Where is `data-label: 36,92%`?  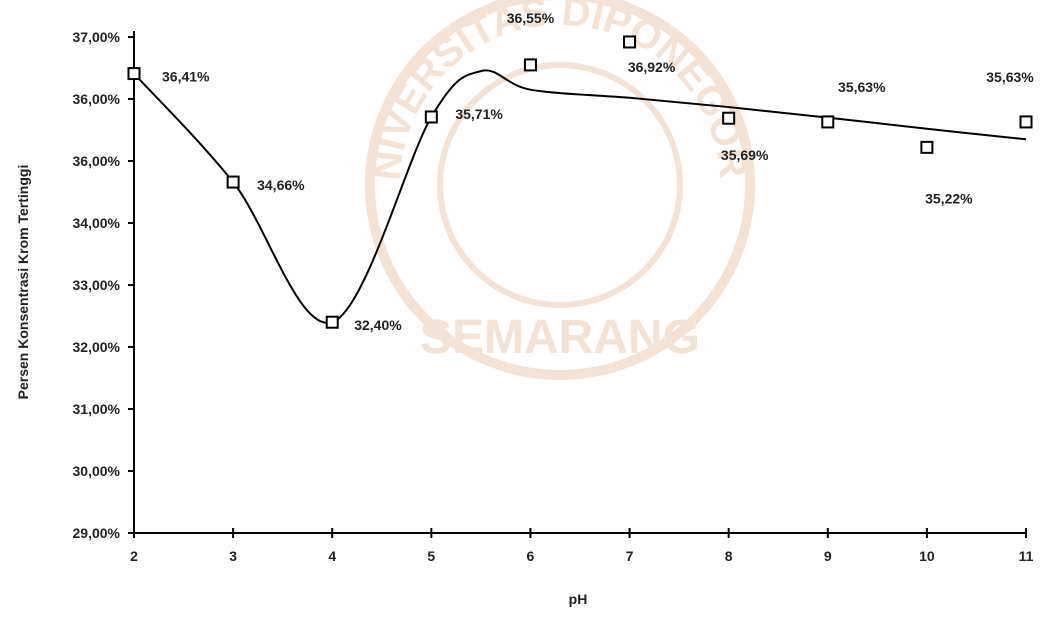 data-label: 36,92% is located at coordinates (652, 67).